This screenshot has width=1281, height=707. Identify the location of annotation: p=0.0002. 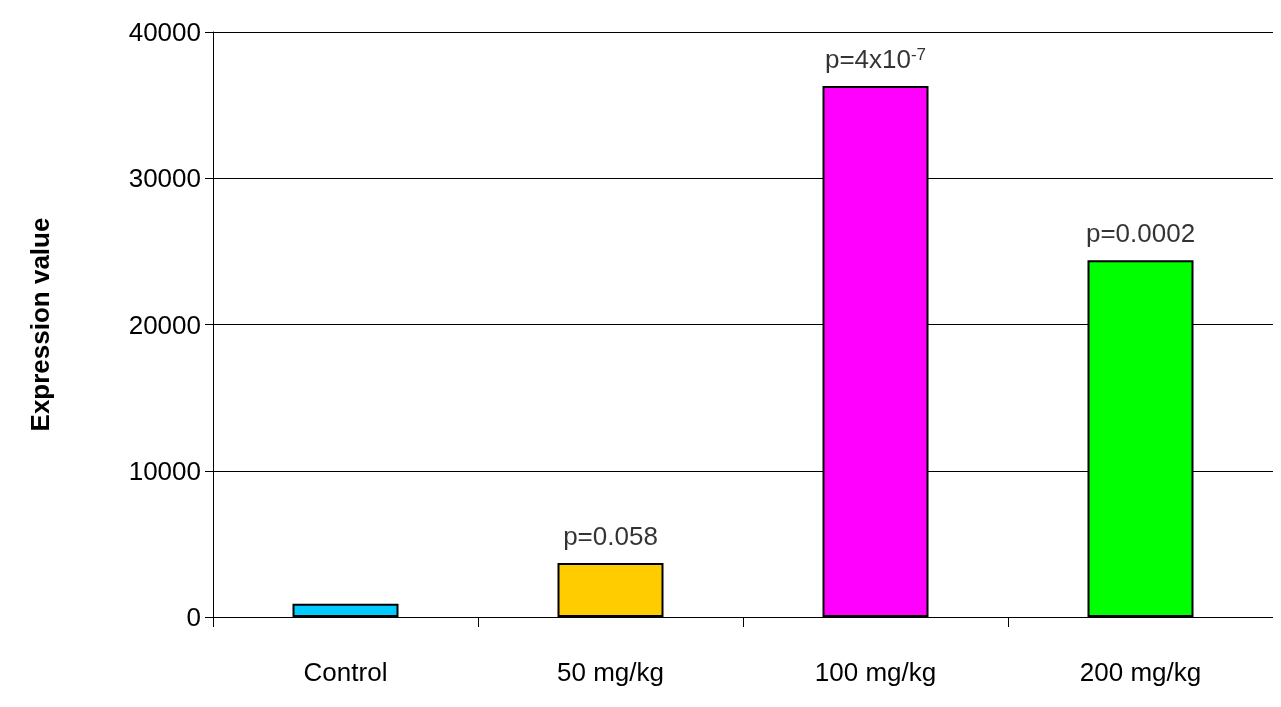
(1140, 233).